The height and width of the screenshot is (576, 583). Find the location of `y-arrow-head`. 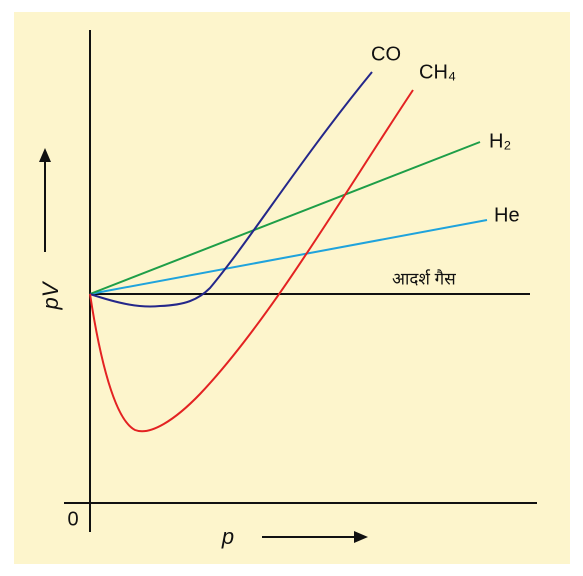

y-arrow-head is located at coordinates (45, 155).